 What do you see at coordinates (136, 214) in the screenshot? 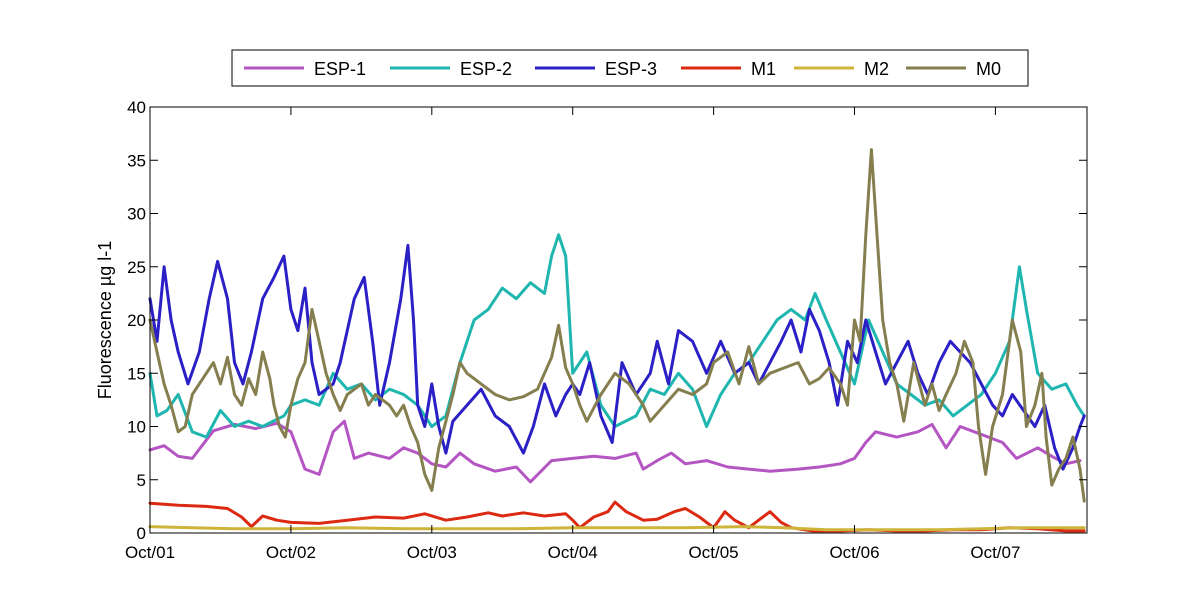
I see `y-tick-label: 30` at bounding box center [136, 214].